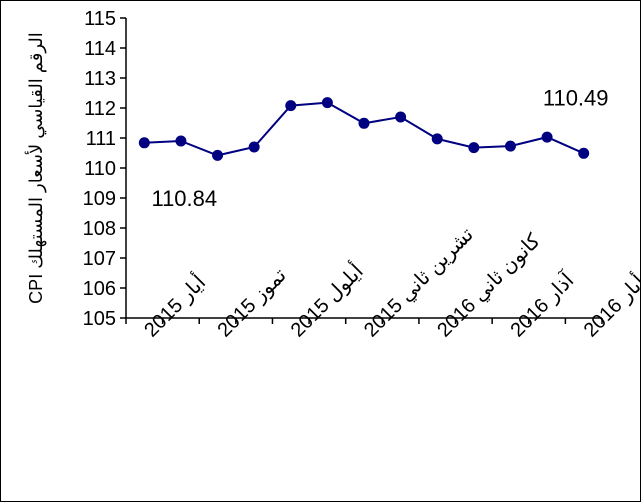  I want to click on y-tick-label: 106, so click(99, 289).